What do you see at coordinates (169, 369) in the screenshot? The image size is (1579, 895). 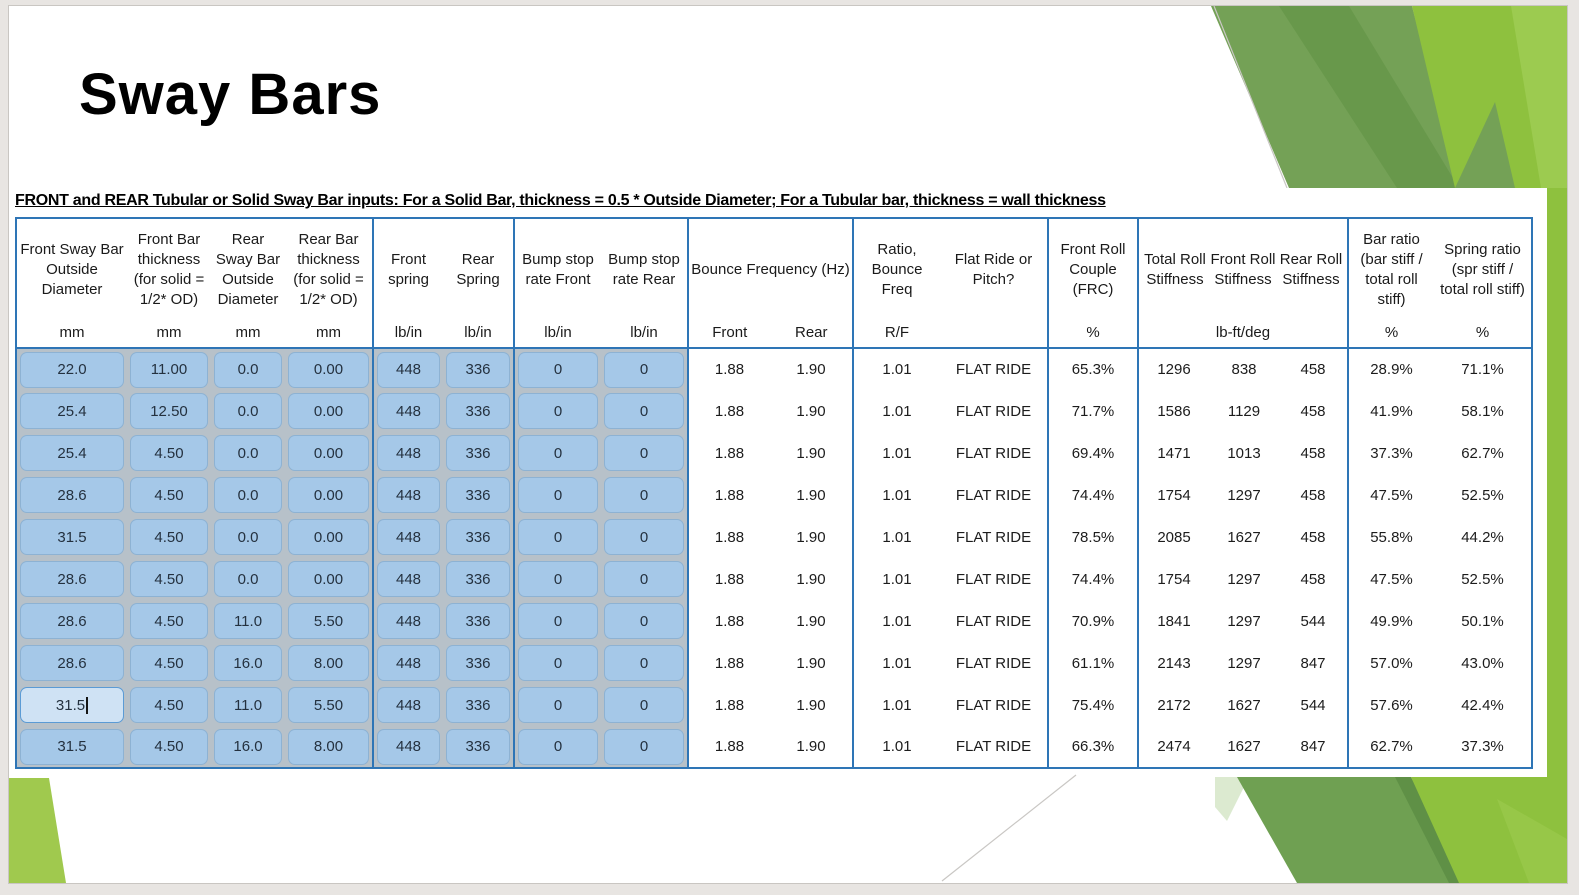 I see `input-cell: 11.00` at bounding box center [169, 369].